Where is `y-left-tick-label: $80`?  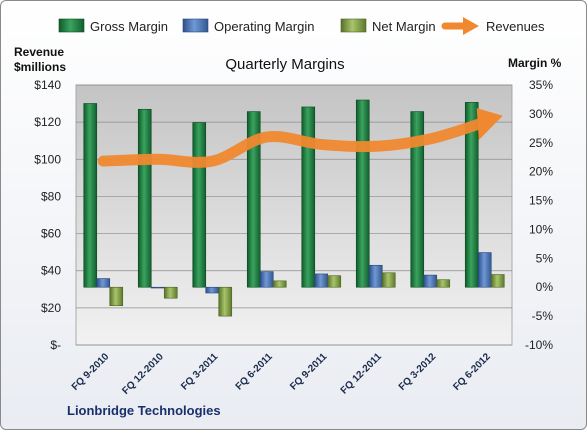
y-left-tick-label: $80 is located at coordinates (51, 196).